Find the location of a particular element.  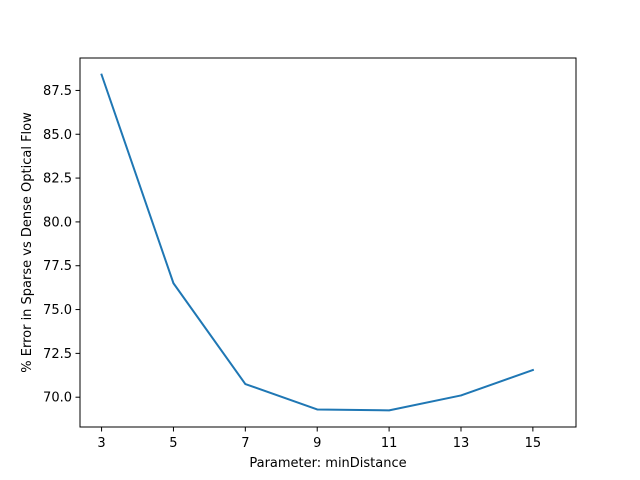

x-tick-label: 9 is located at coordinates (317, 443).